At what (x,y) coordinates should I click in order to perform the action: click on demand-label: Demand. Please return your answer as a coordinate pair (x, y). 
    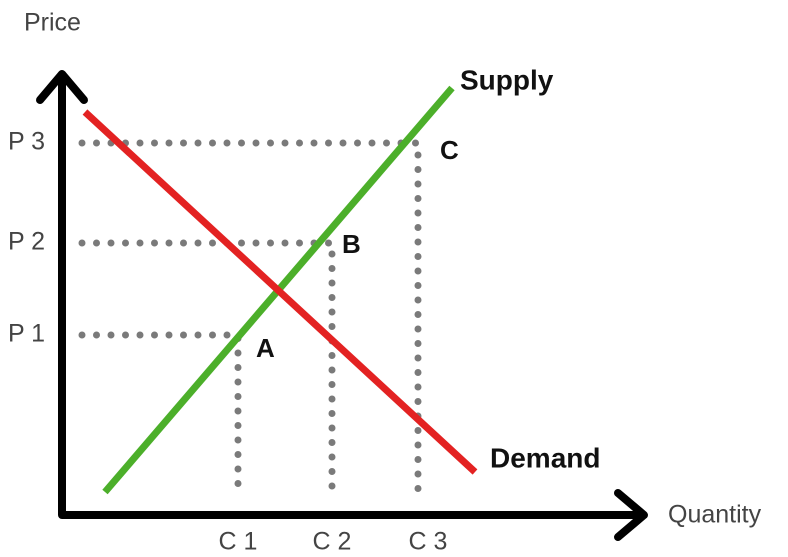
    Looking at the image, I should click on (545, 457).